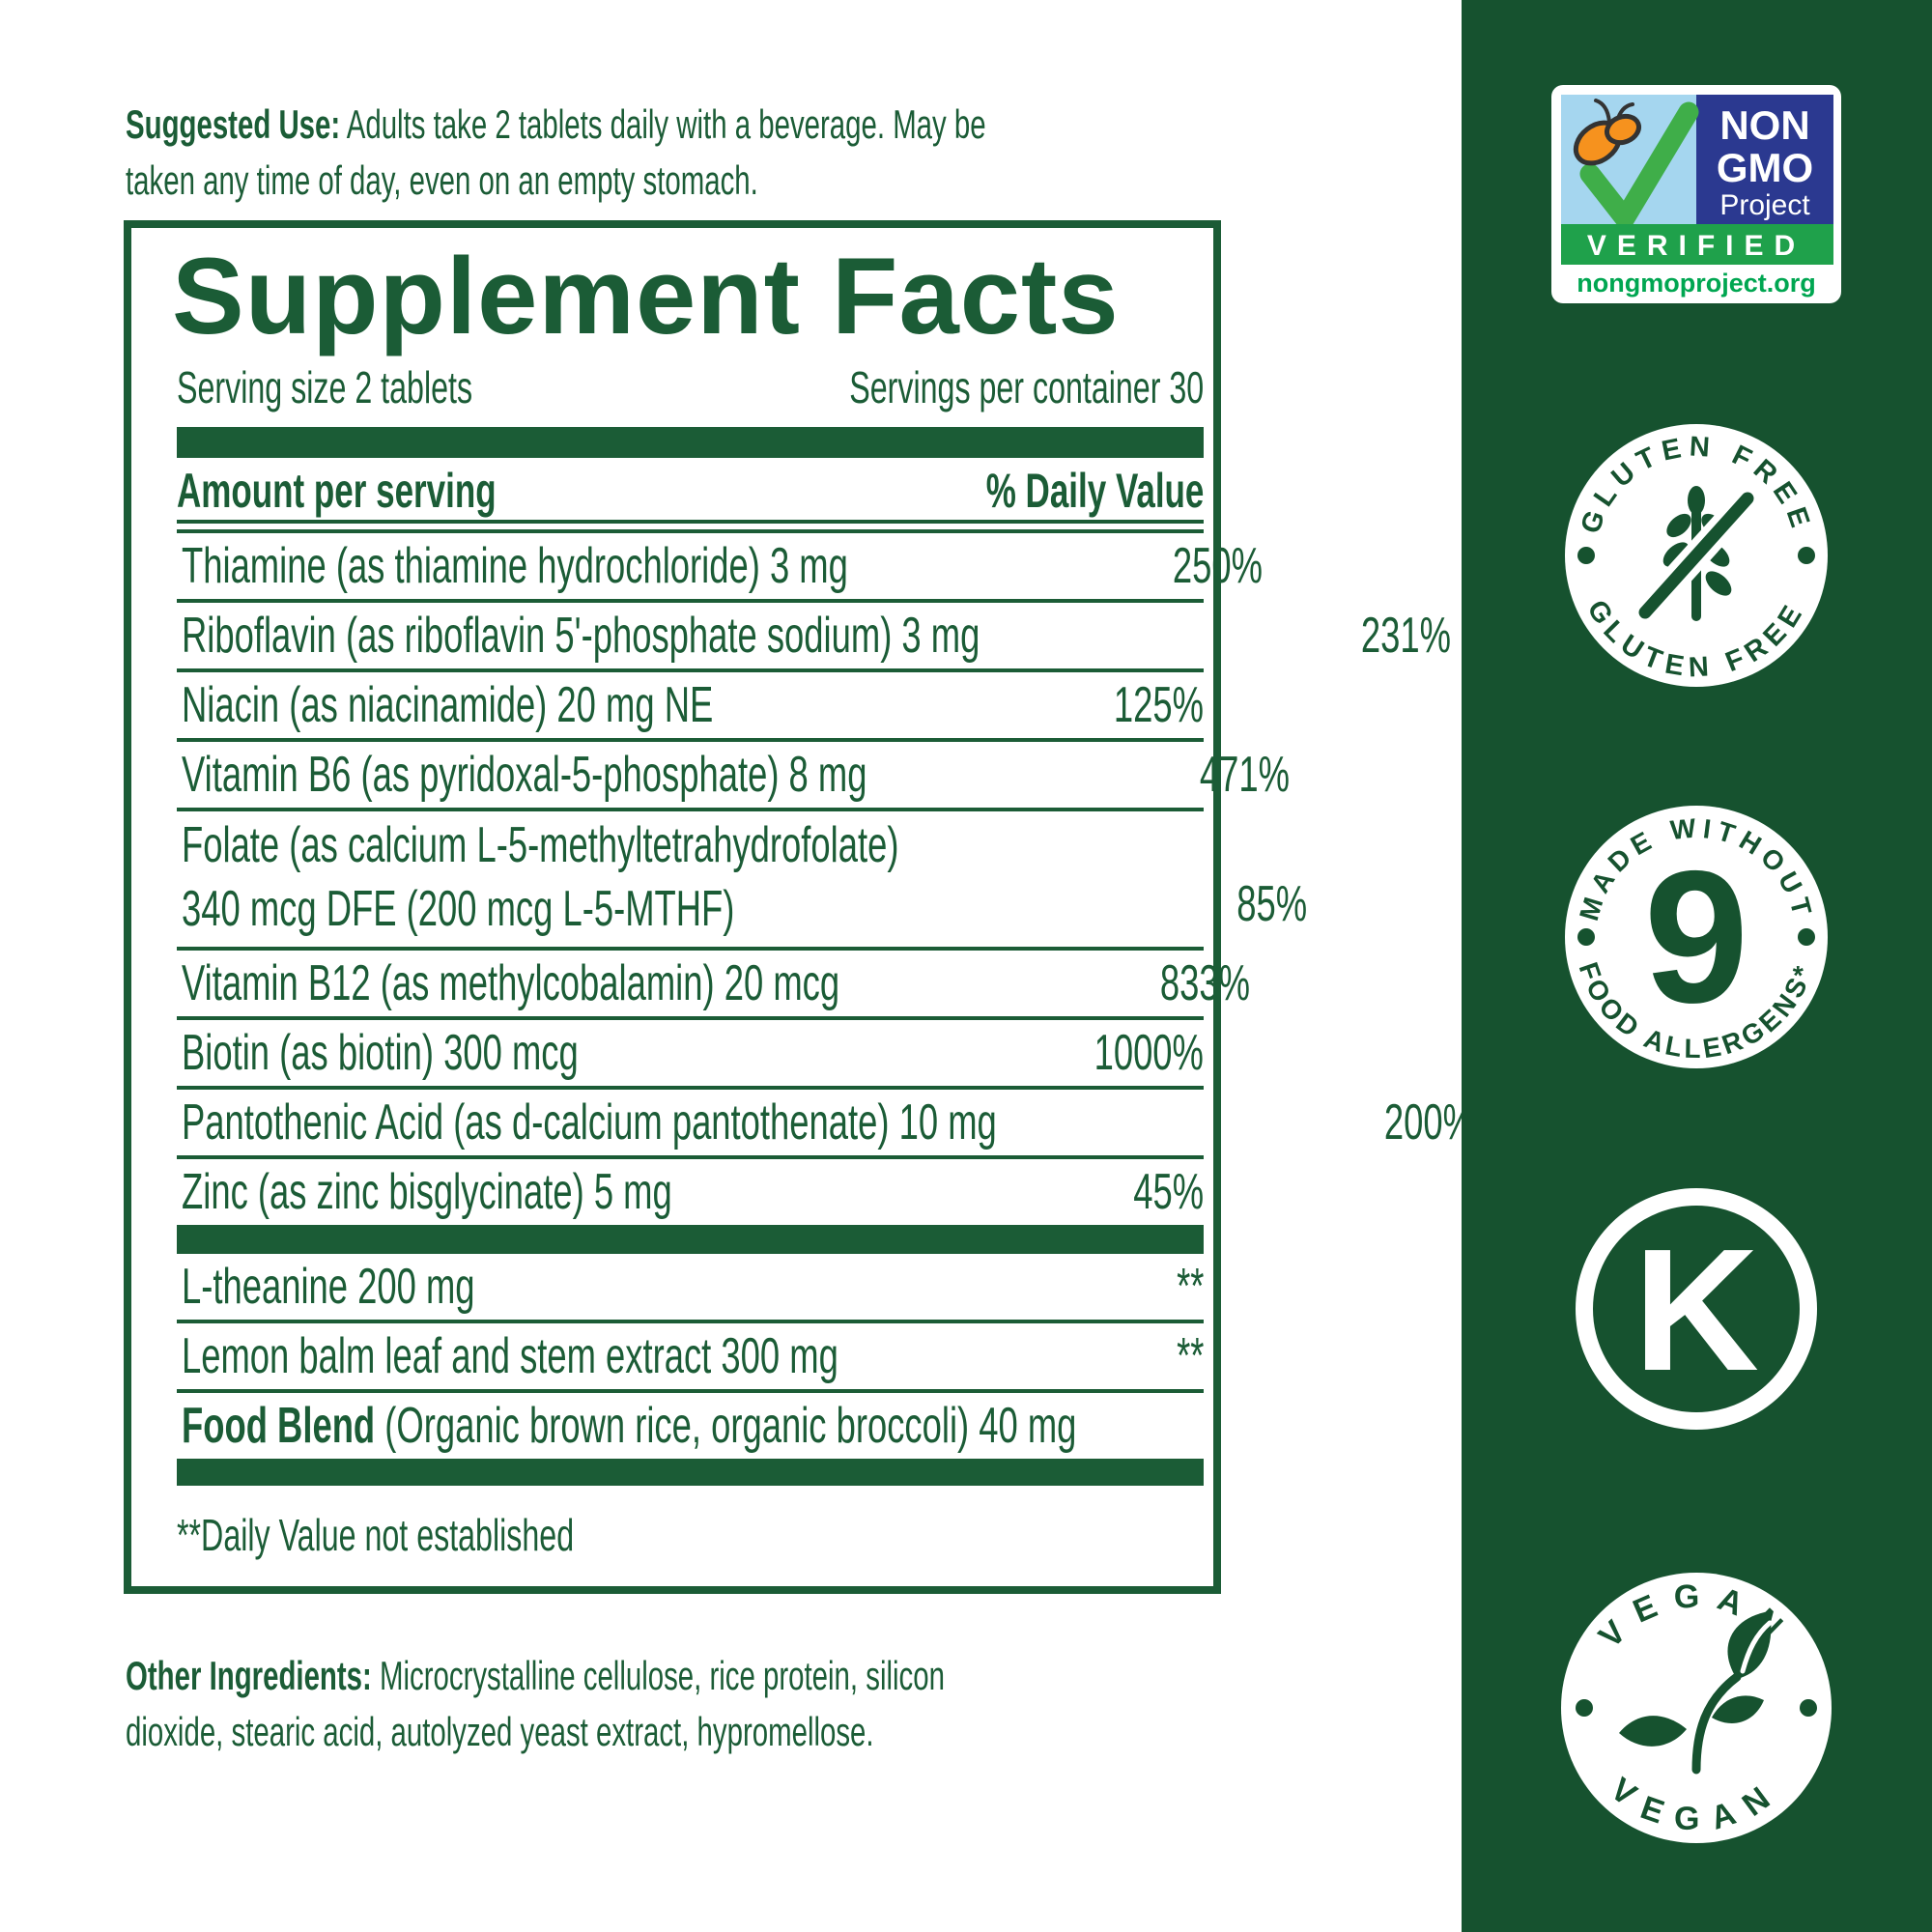 The image size is (1932, 1932). What do you see at coordinates (690, 526) in the screenshot?
I see `double-rule` at bounding box center [690, 526].